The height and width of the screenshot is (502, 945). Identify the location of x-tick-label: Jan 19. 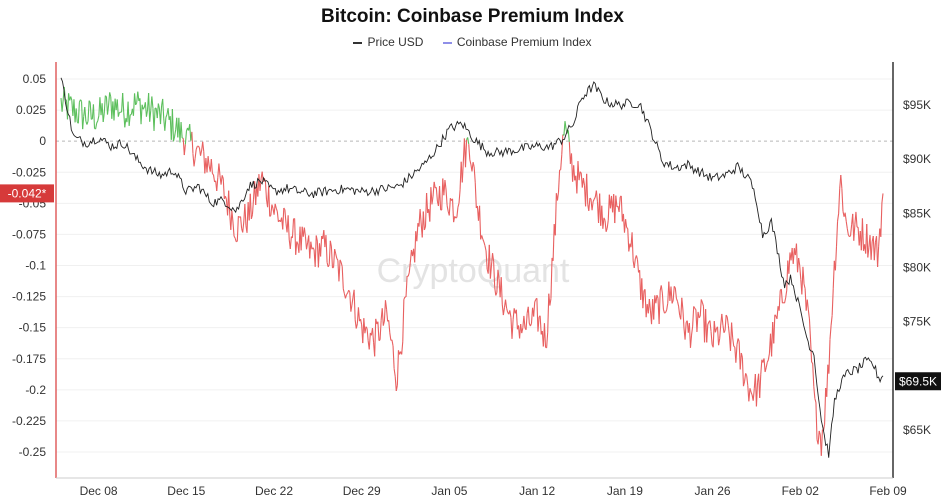
(625, 491).